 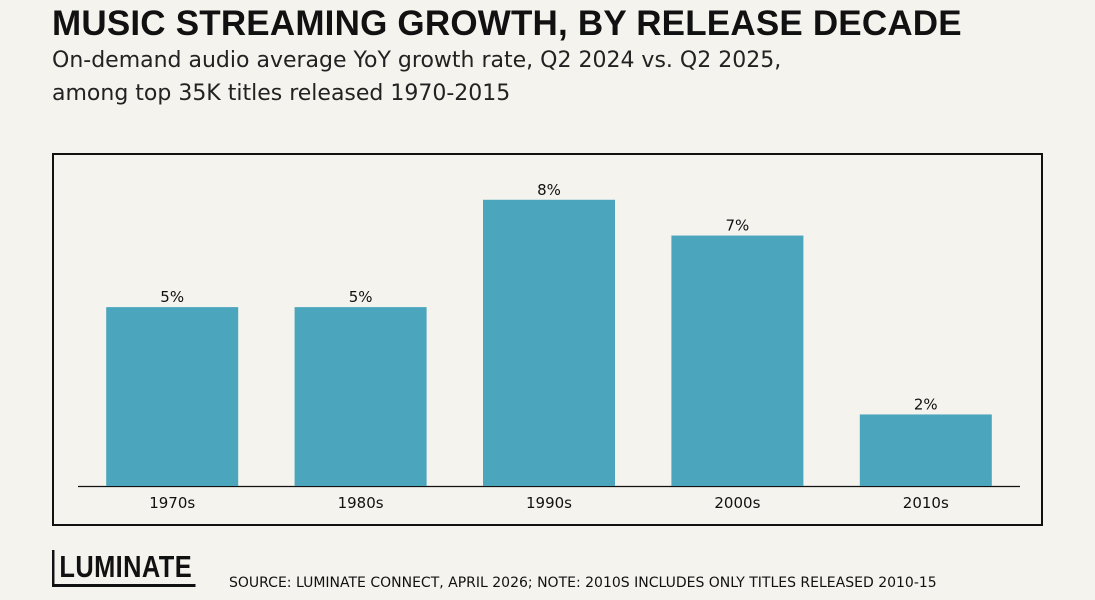 What do you see at coordinates (172, 503) in the screenshot?
I see `x-tick-label-1970s: 1970s` at bounding box center [172, 503].